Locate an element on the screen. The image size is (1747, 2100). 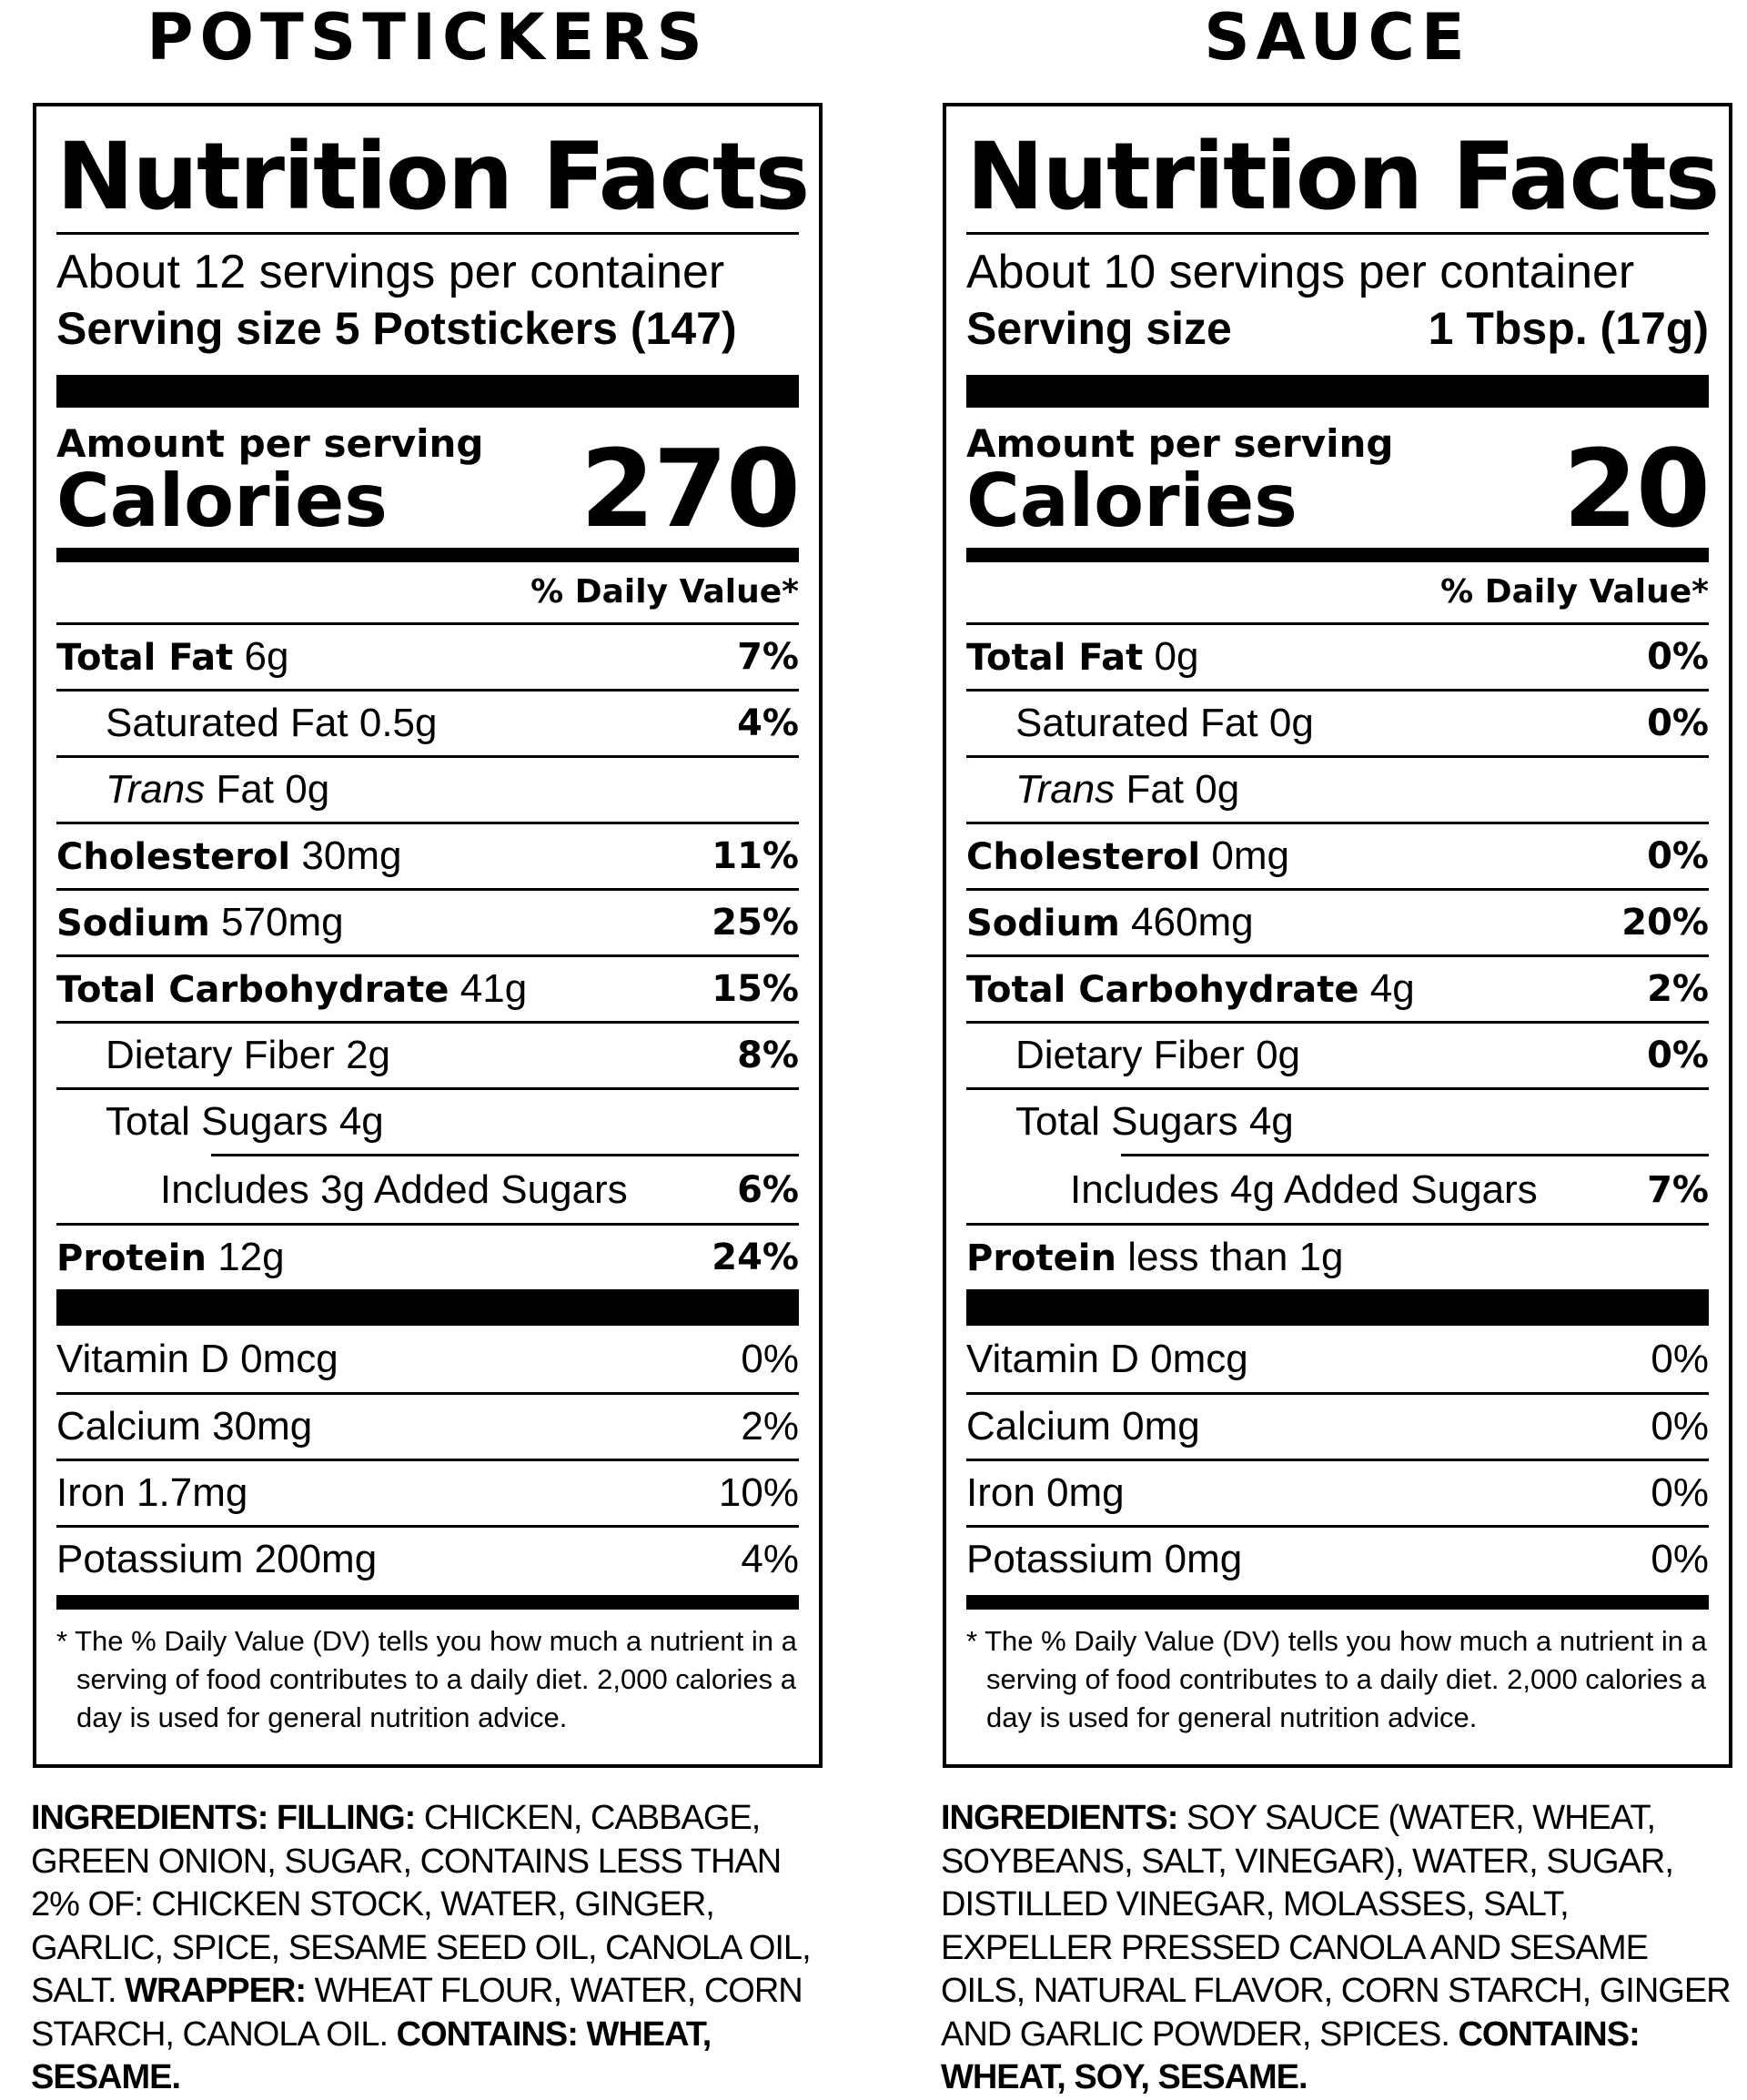
vitamin-row: Potassium 200mg 4% is located at coordinates (428, 1558).